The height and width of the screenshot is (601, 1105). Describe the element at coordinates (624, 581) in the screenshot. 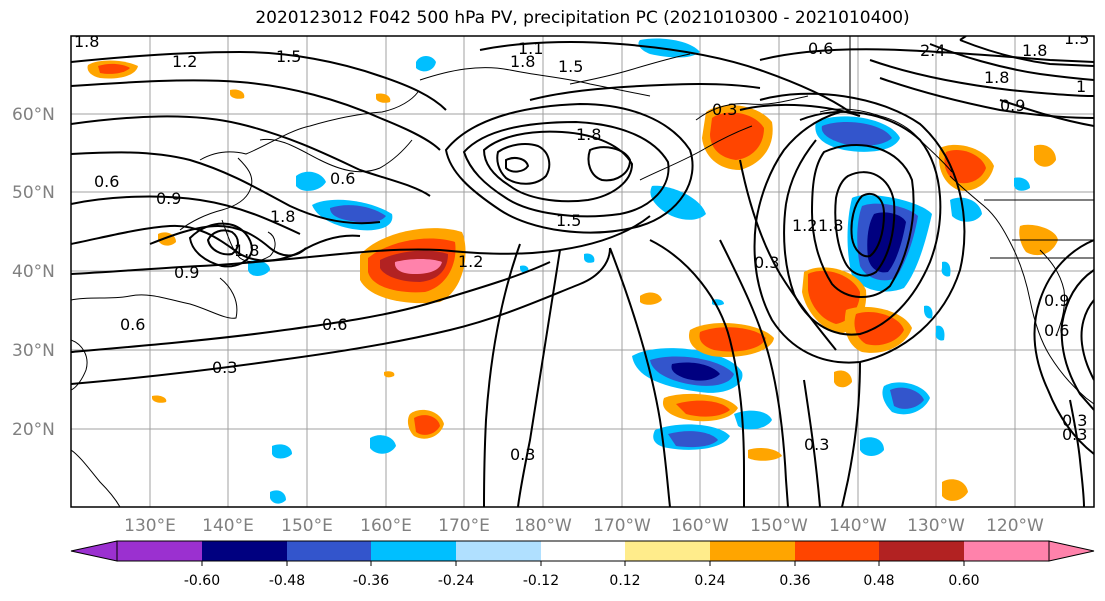

I see `colorbar-tick-label: 0.12` at that location.